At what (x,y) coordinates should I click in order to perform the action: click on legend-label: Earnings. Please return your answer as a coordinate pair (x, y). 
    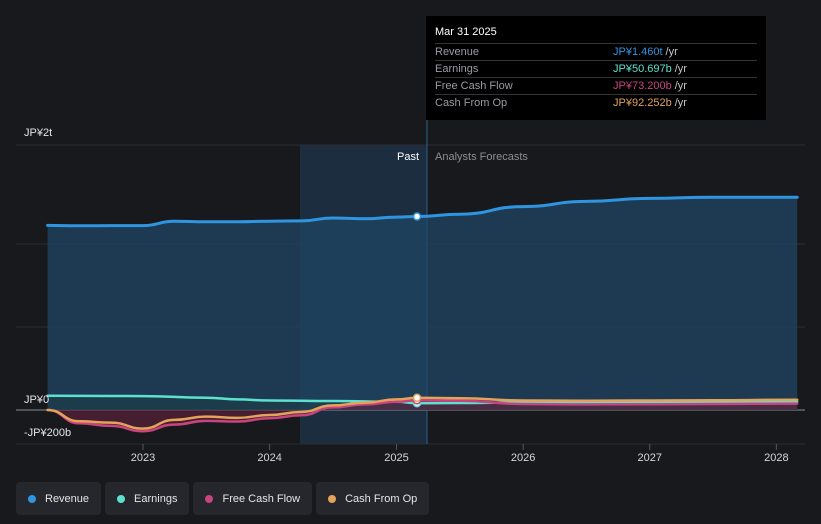
    Looking at the image, I should click on (156, 498).